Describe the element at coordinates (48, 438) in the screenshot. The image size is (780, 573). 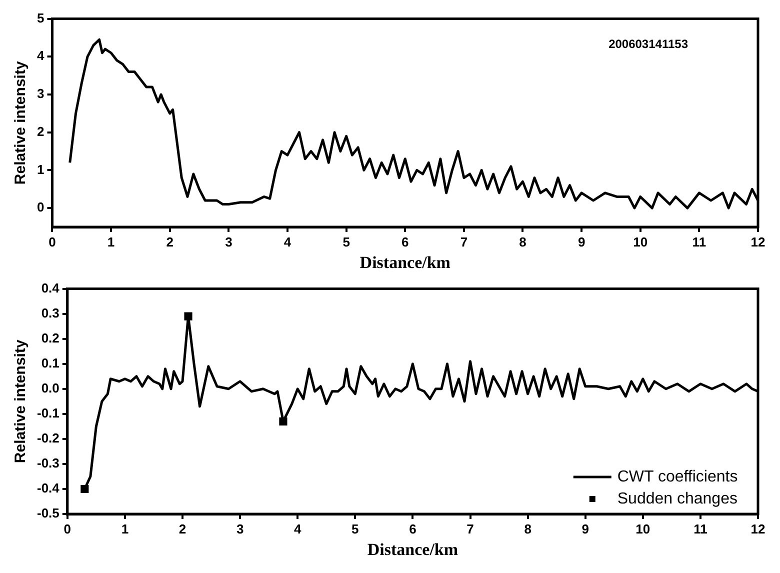
I see `y-tick-label: -0.2` at that location.